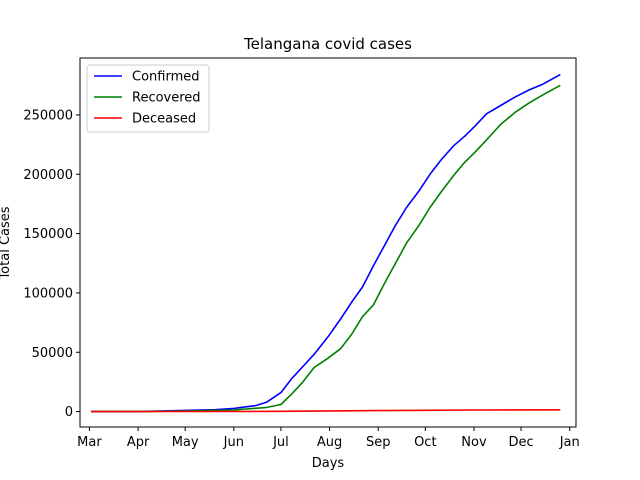 The height and width of the screenshot is (480, 640). Describe the element at coordinates (329, 442) in the screenshot. I see `x-tick-label: Aug` at that location.